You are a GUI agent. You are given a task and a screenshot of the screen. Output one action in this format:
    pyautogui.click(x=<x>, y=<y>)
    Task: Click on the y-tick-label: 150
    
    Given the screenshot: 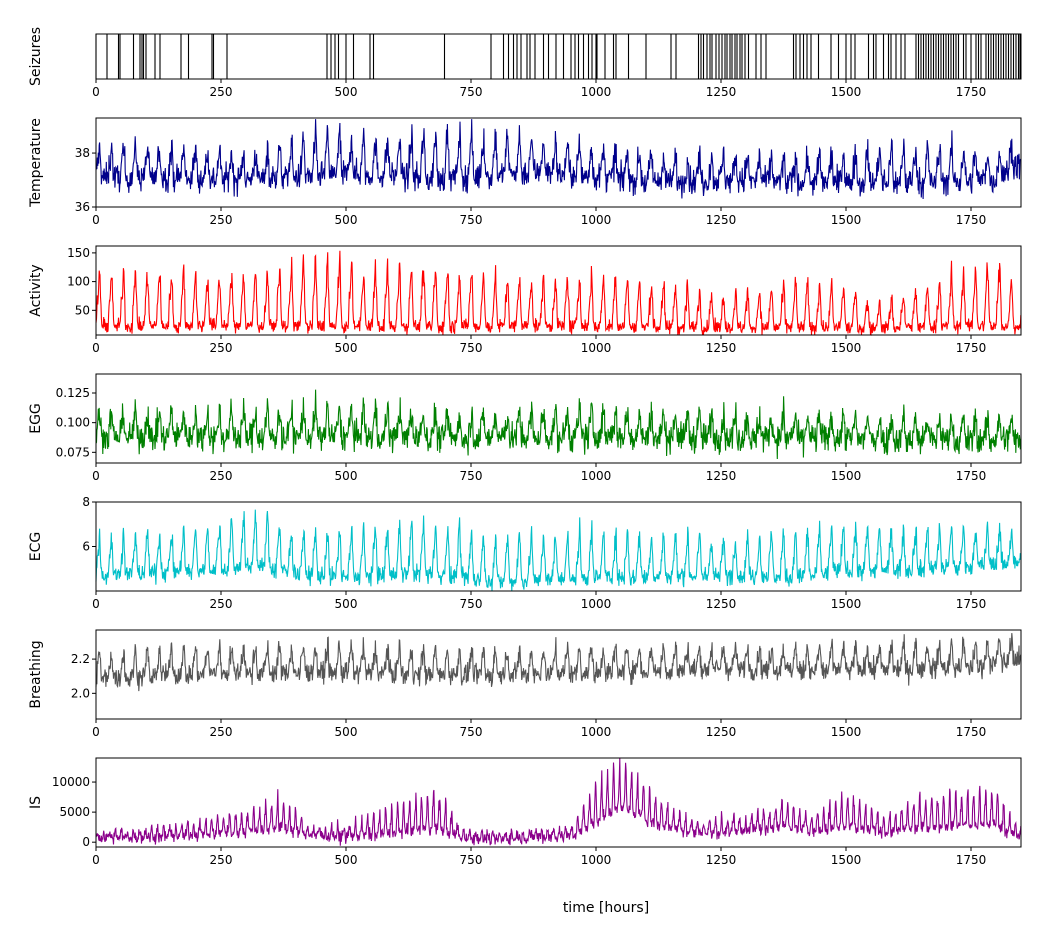 What is the action you would take?
    pyautogui.click(x=78, y=253)
    